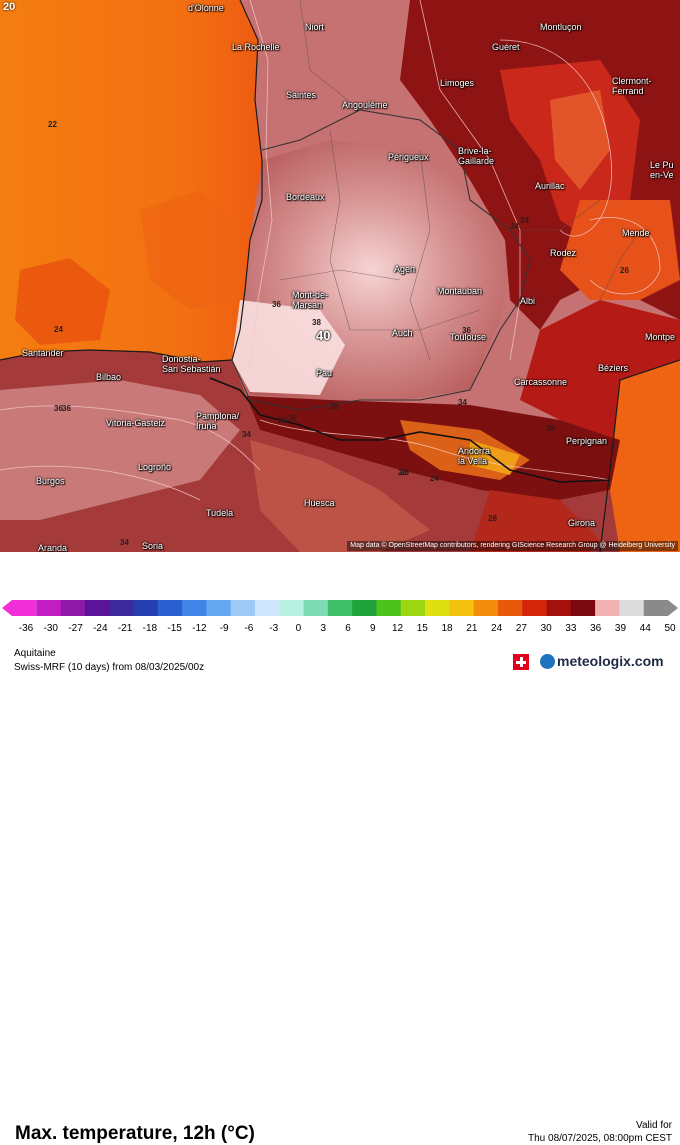 The height and width of the screenshot is (1145, 680). I want to click on city-name: Montpe, so click(660, 337).